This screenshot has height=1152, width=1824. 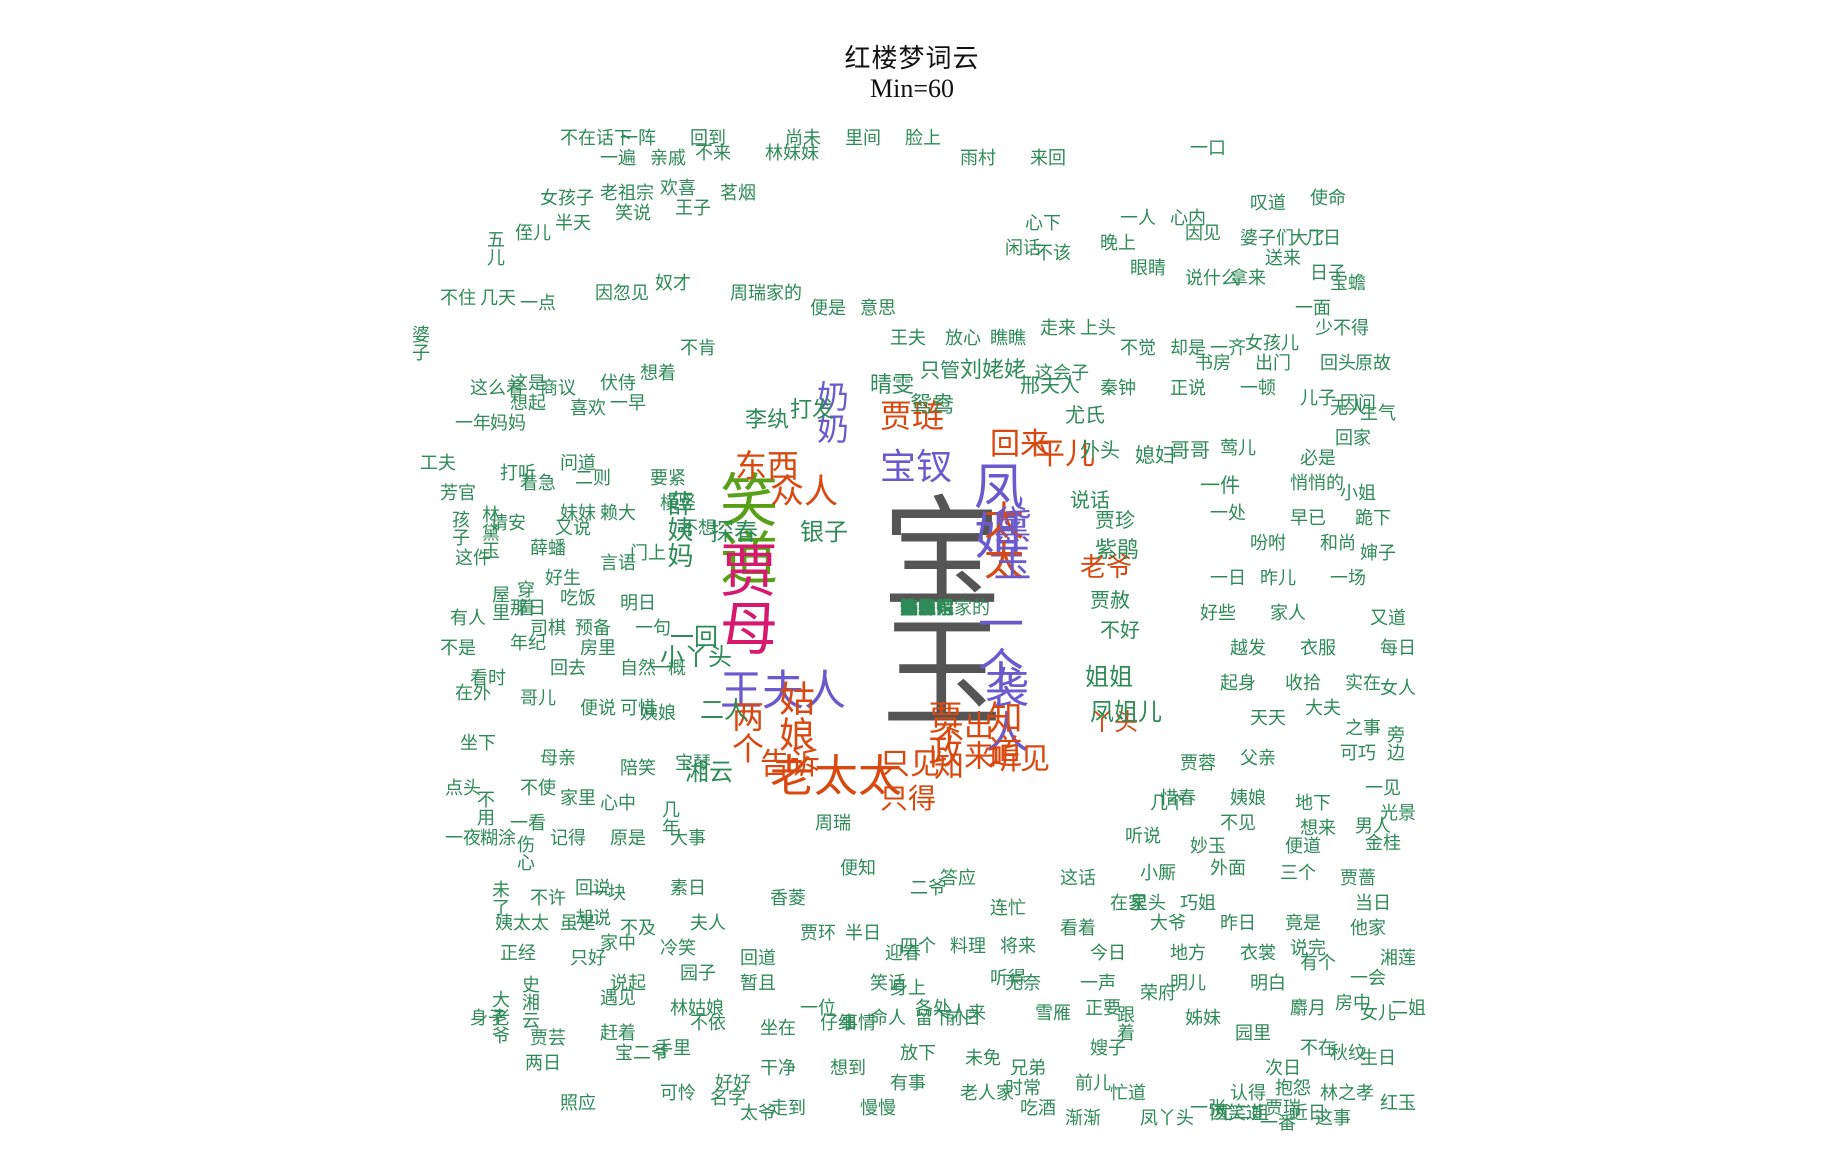 What do you see at coordinates (693, 763) in the screenshot?
I see `cloud-word: 宝琴` at bounding box center [693, 763].